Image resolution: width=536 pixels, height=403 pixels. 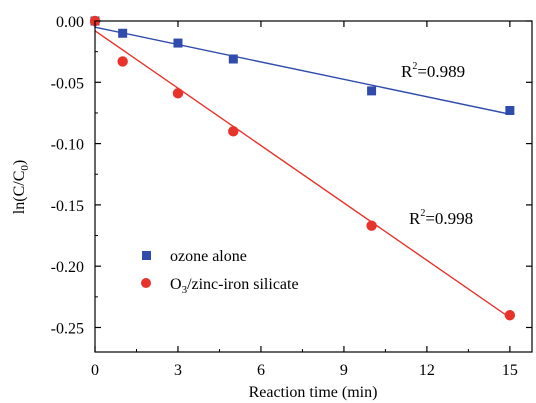 What do you see at coordinates (67, 206) in the screenshot?
I see `y-tick-label: -0.15` at bounding box center [67, 206].